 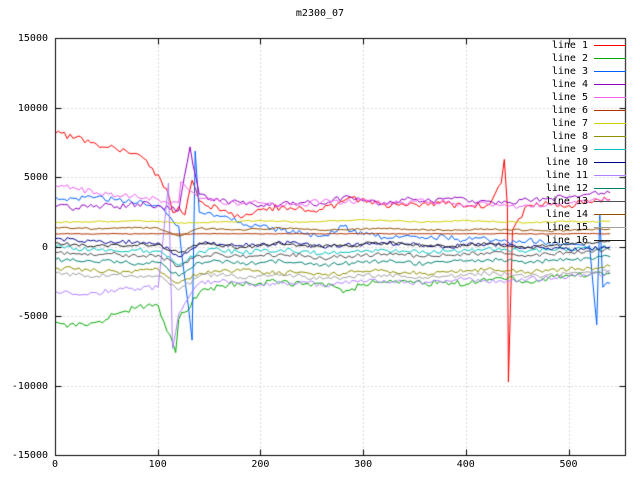 What do you see at coordinates (32, 316) in the screenshot?
I see `y-tick-label: -5000` at bounding box center [32, 316].